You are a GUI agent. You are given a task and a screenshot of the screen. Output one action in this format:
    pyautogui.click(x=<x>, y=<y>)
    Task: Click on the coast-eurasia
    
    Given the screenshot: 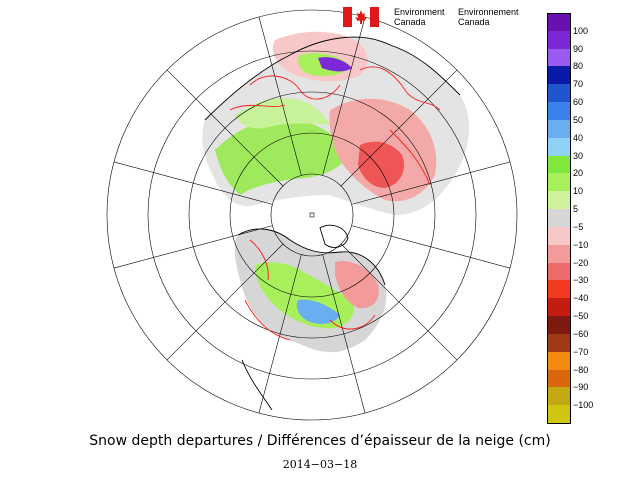 What is the action you would take?
    pyautogui.click(x=332, y=78)
    